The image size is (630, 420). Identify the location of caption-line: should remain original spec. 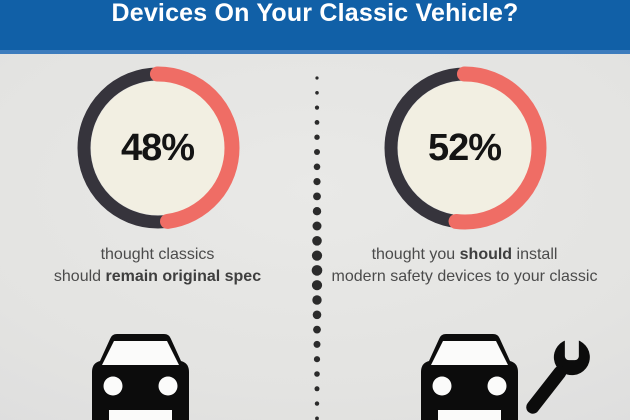
(157, 276).